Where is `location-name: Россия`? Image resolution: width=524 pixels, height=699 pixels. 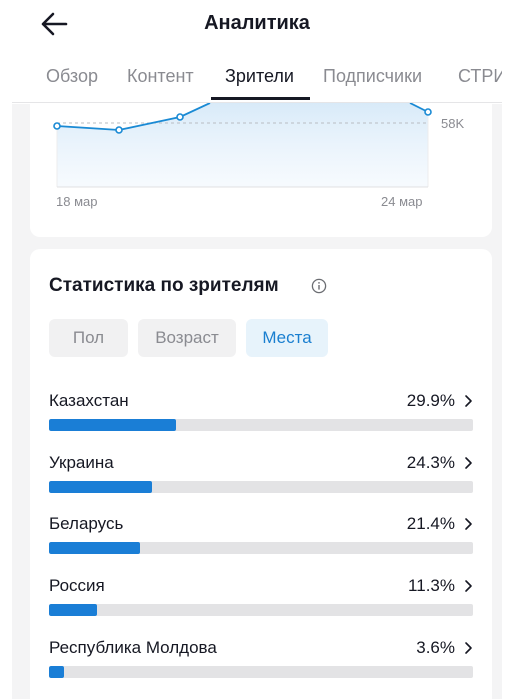 location-name: Россия is located at coordinates (77, 585).